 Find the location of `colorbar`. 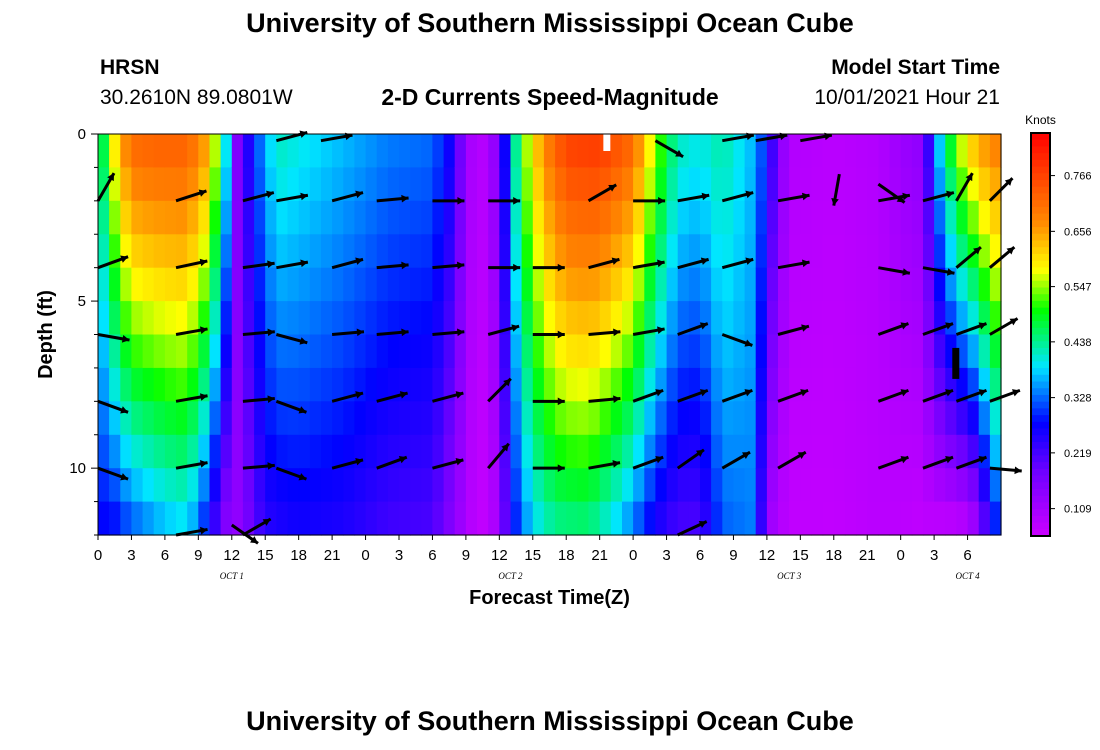

colorbar is located at coordinates (1040, 334).